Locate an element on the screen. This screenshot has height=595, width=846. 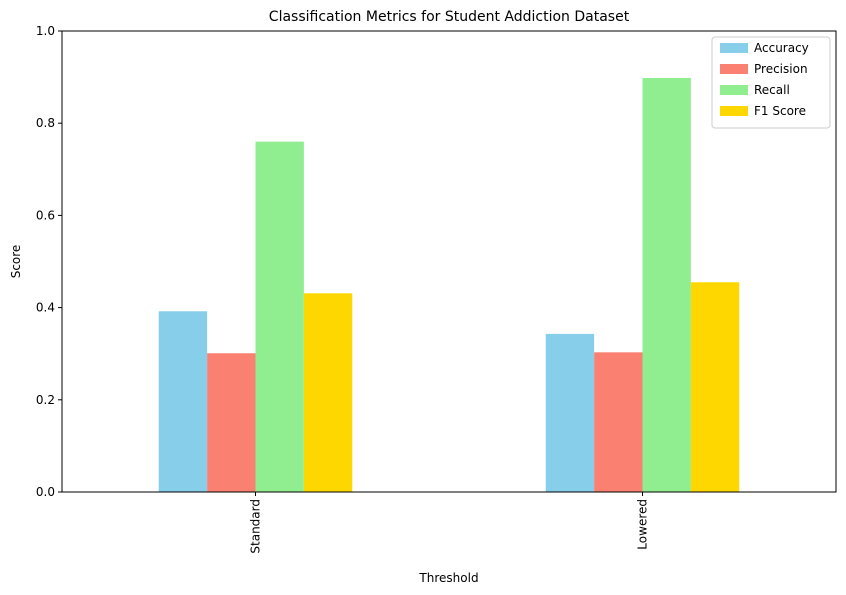
x-axis-label: Threshold is located at coordinates (448, 578).